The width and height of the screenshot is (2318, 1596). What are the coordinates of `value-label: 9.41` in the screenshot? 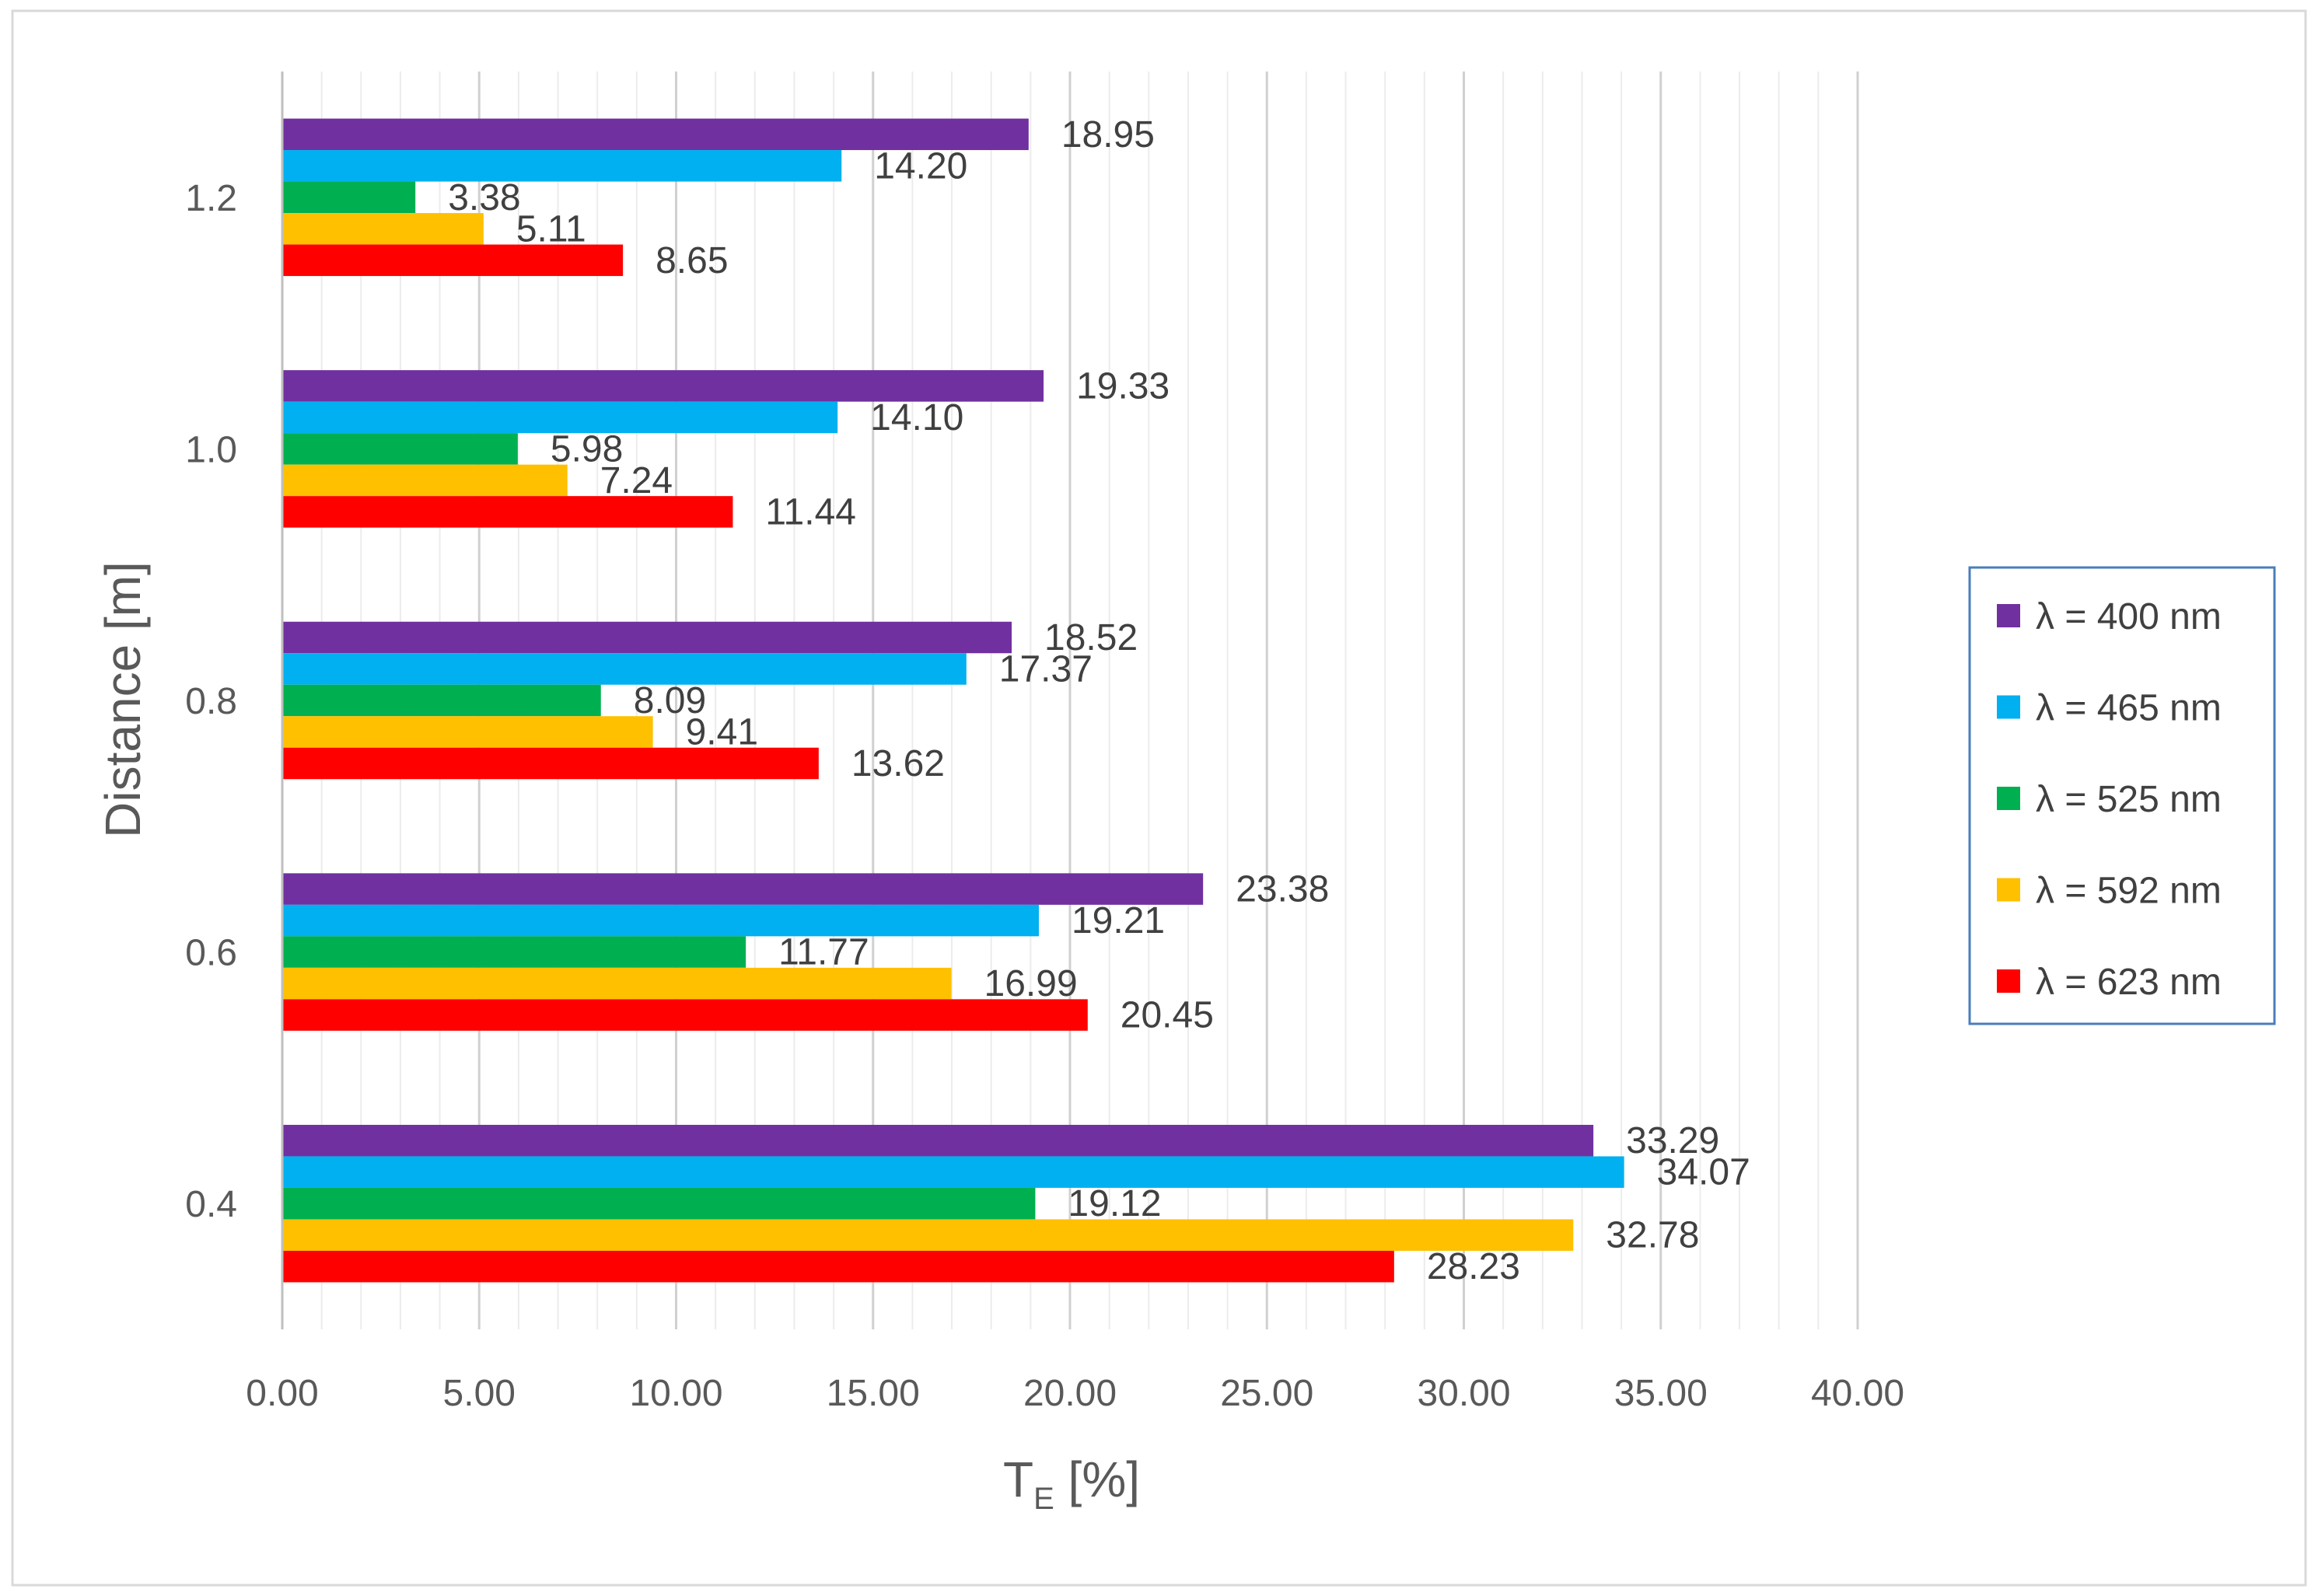 It's located at (722, 733).